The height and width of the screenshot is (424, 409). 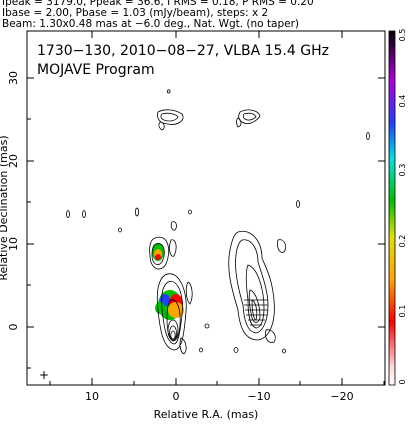 What do you see at coordinates (402, 241) in the screenshot?
I see `colorbar-tick-label: 0.2` at bounding box center [402, 241].